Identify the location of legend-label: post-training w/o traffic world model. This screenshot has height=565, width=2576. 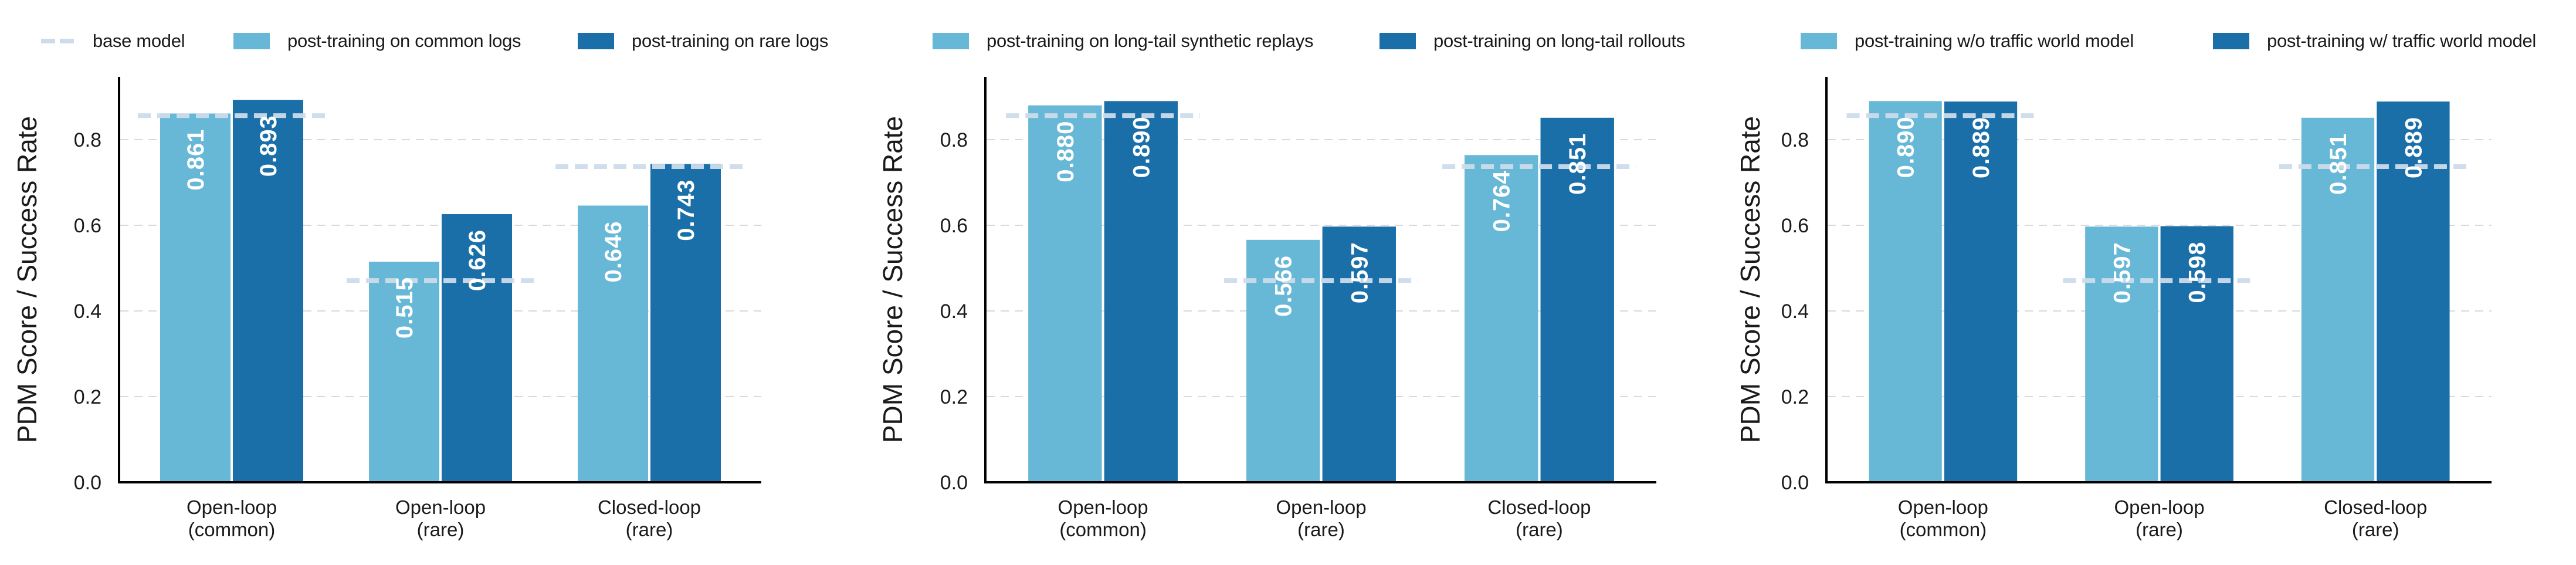
(1995, 41).